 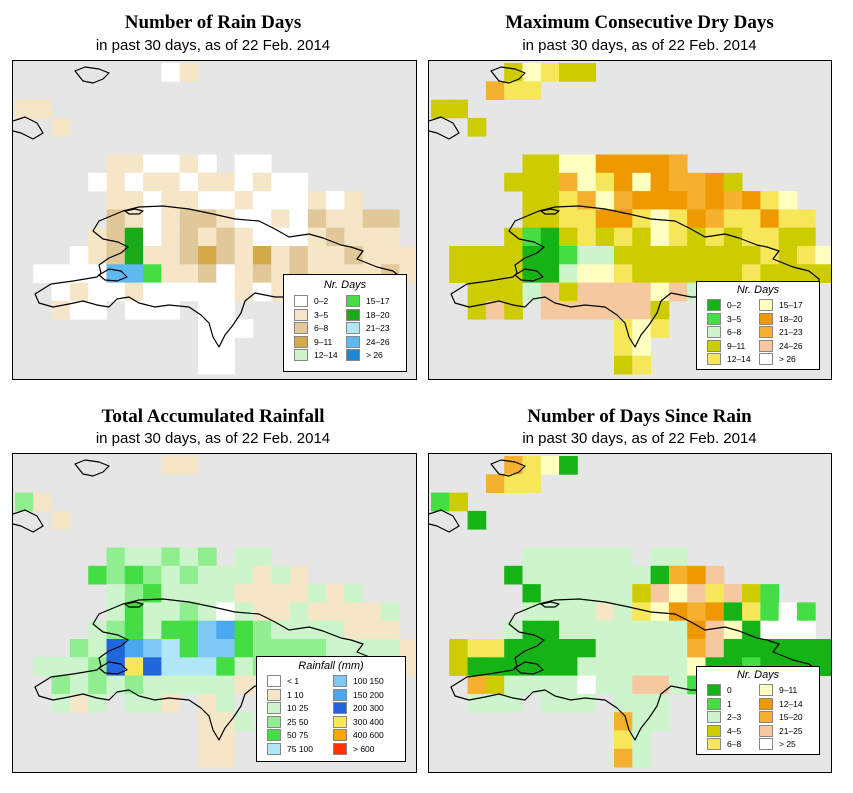 I want to click on legend-label: < 1, so click(x=293, y=681).